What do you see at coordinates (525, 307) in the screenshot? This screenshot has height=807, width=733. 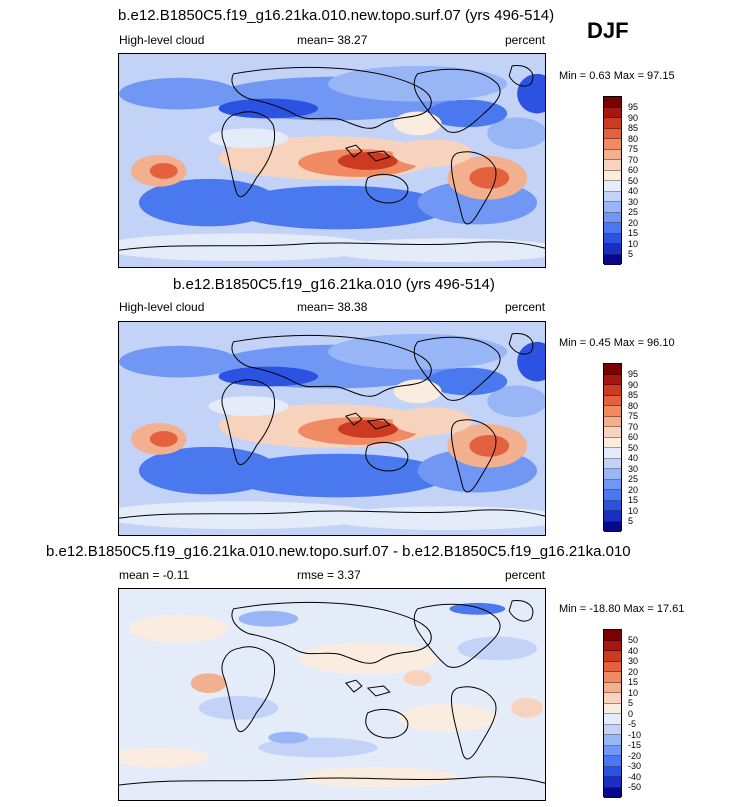 I see `panel-2-units: percent` at bounding box center [525, 307].